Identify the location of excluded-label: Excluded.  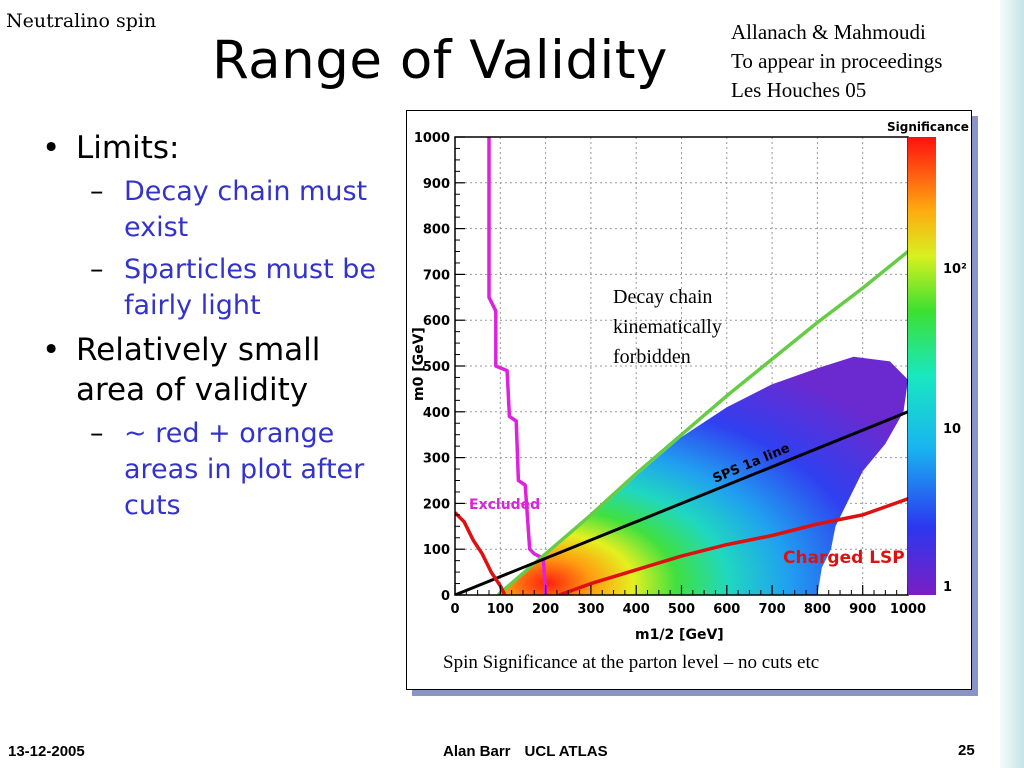
(504, 505).